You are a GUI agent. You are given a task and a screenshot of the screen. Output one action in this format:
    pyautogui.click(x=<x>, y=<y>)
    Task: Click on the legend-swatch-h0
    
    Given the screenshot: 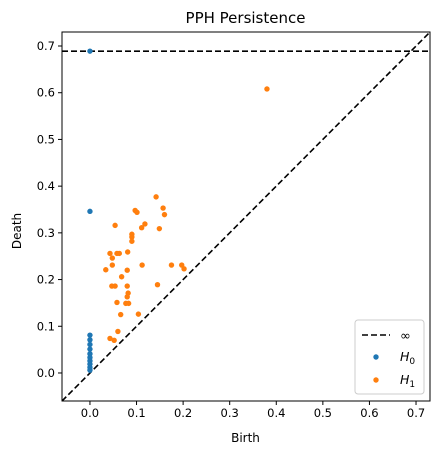 What is the action you would take?
    pyautogui.click(x=376, y=357)
    